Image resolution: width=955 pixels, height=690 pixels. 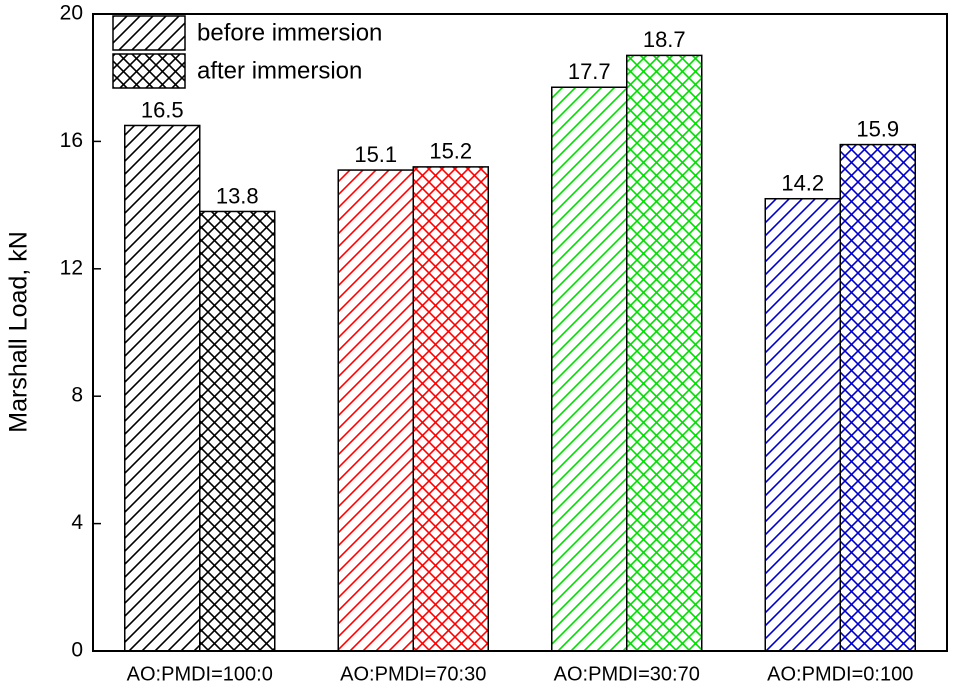 What do you see at coordinates (71, 267) in the screenshot?
I see `y-tick-label: 12` at bounding box center [71, 267].